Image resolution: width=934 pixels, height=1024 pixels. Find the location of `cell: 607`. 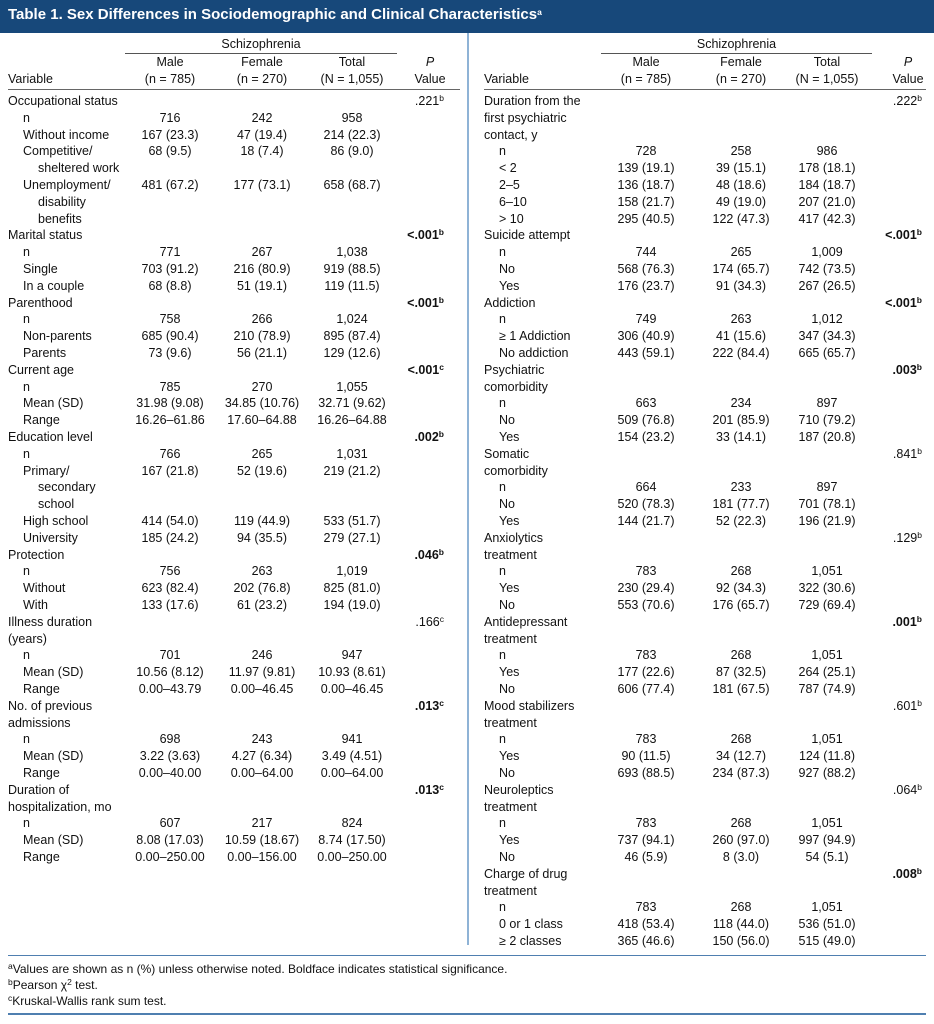

cell: 607 is located at coordinates (170, 823).